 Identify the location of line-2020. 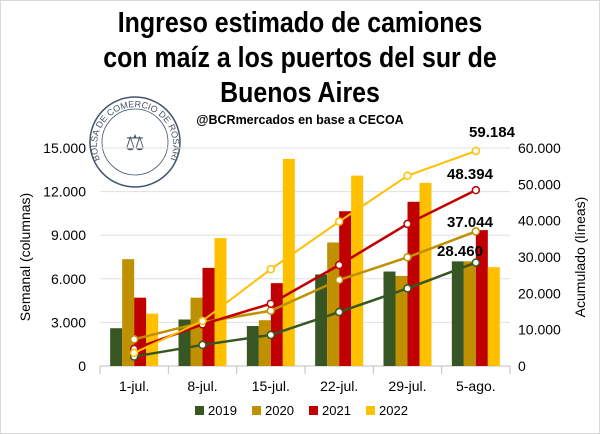
(305, 285).